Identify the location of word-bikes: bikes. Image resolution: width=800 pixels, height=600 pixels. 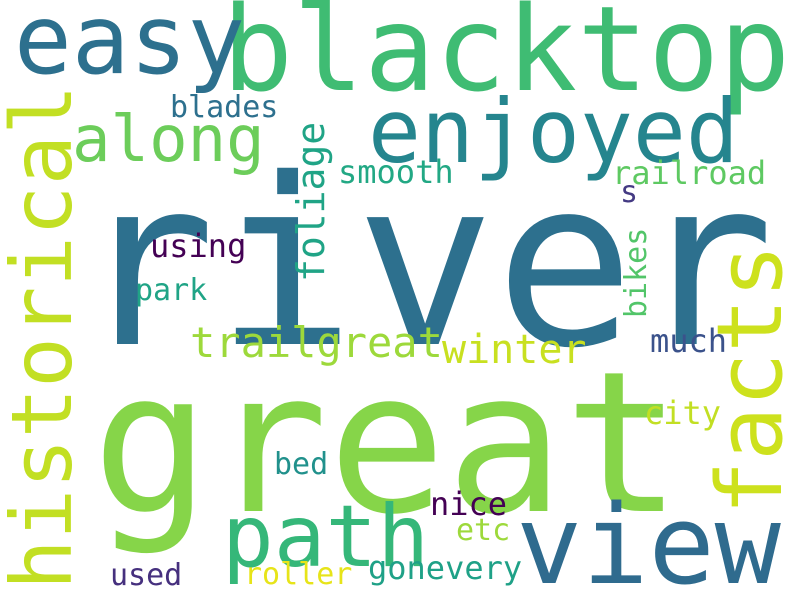
(636, 272).